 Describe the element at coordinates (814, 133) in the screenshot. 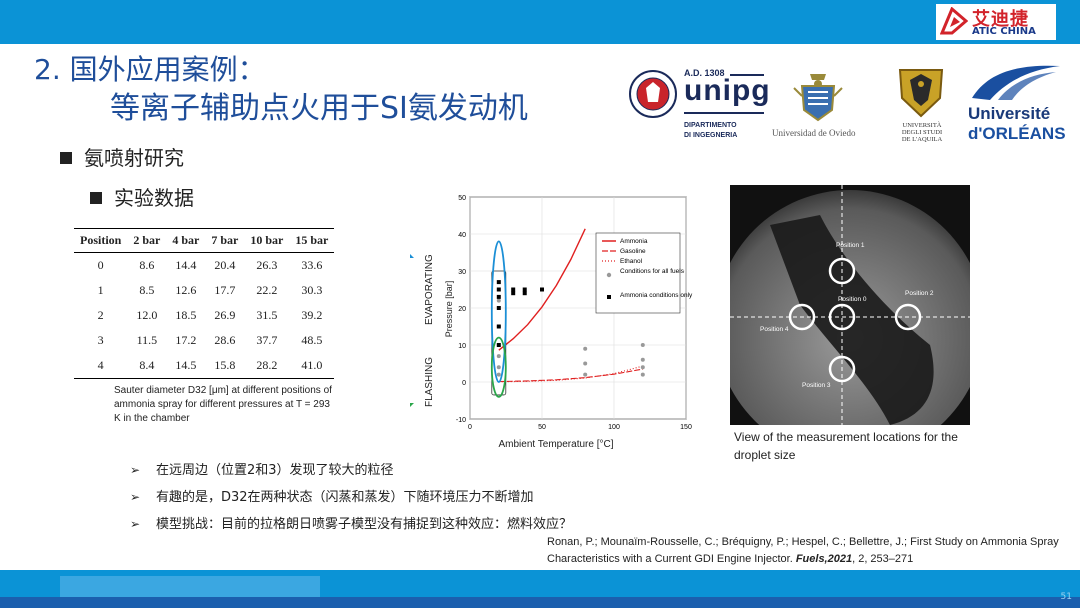

I see `oviedo-name: Universidad de Oviedo` at that location.